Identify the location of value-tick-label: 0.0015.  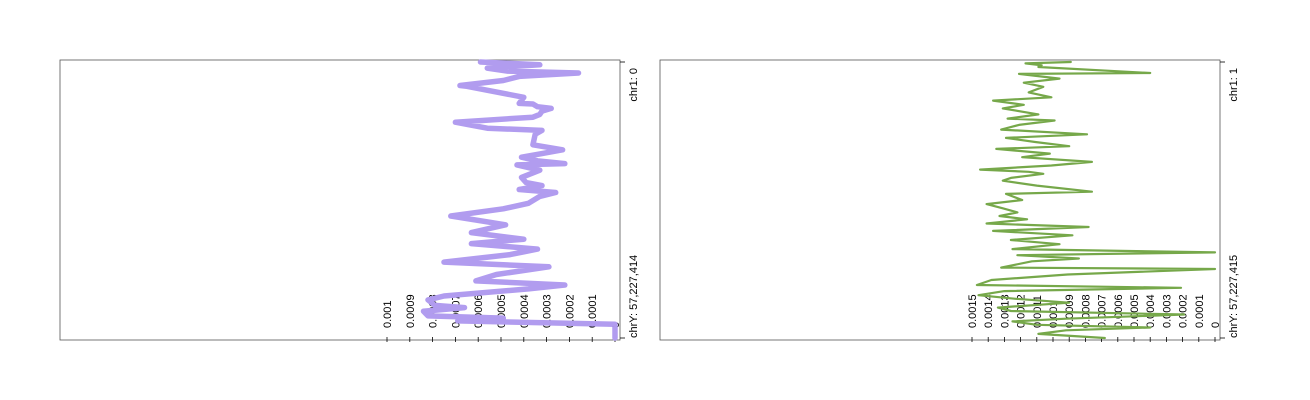
(973, 311).